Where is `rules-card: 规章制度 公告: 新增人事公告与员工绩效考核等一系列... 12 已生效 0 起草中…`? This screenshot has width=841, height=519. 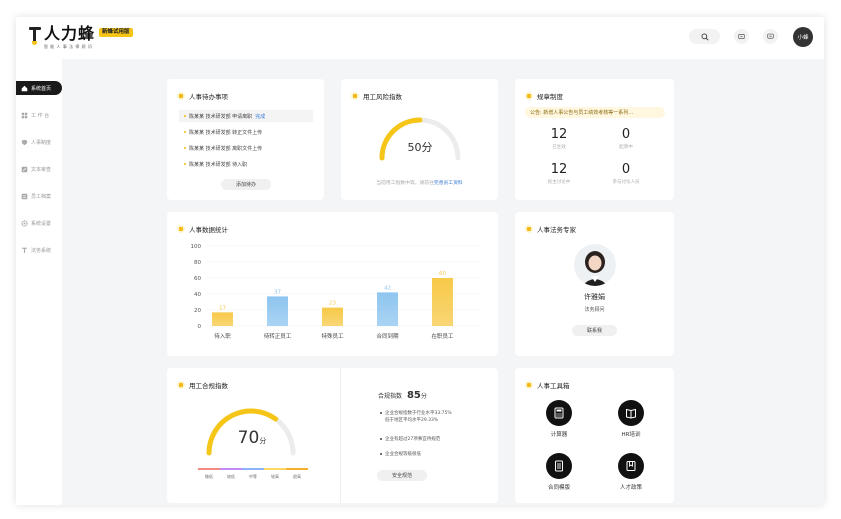 rules-card: 规章制度 公告: 新增人事公告与员工绩效考核等一系列... 12 已生效 0 起草中… is located at coordinates (594, 139).